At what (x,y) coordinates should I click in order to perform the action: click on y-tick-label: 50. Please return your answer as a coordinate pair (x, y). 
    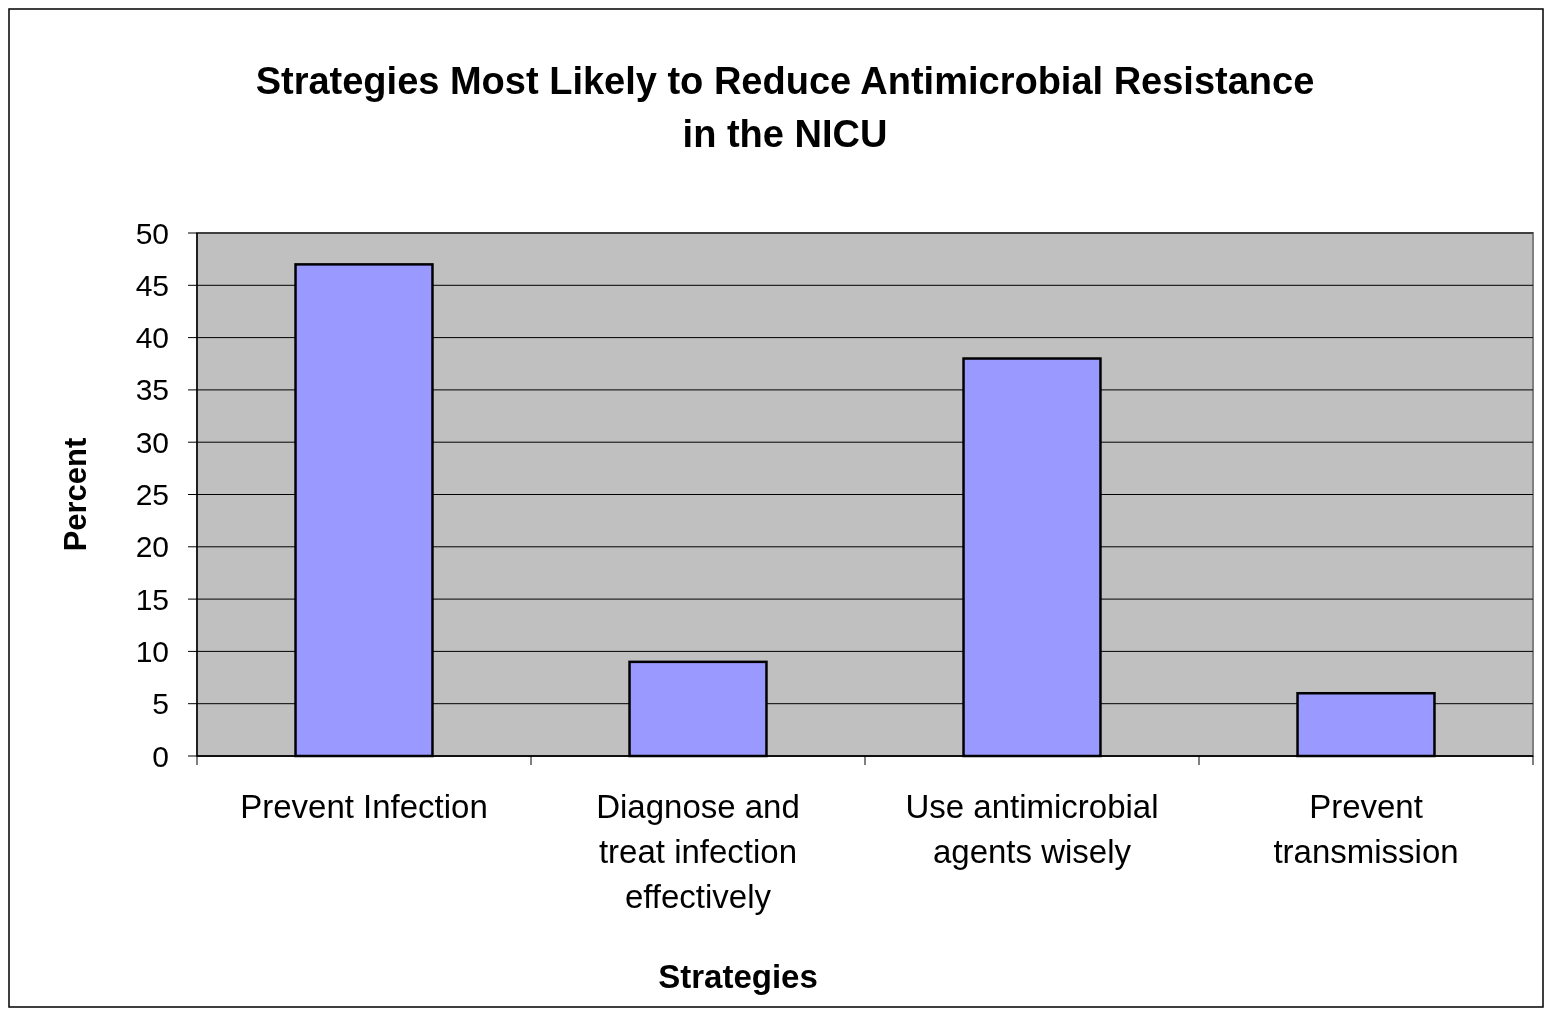
    Looking at the image, I should click on (152, 233).